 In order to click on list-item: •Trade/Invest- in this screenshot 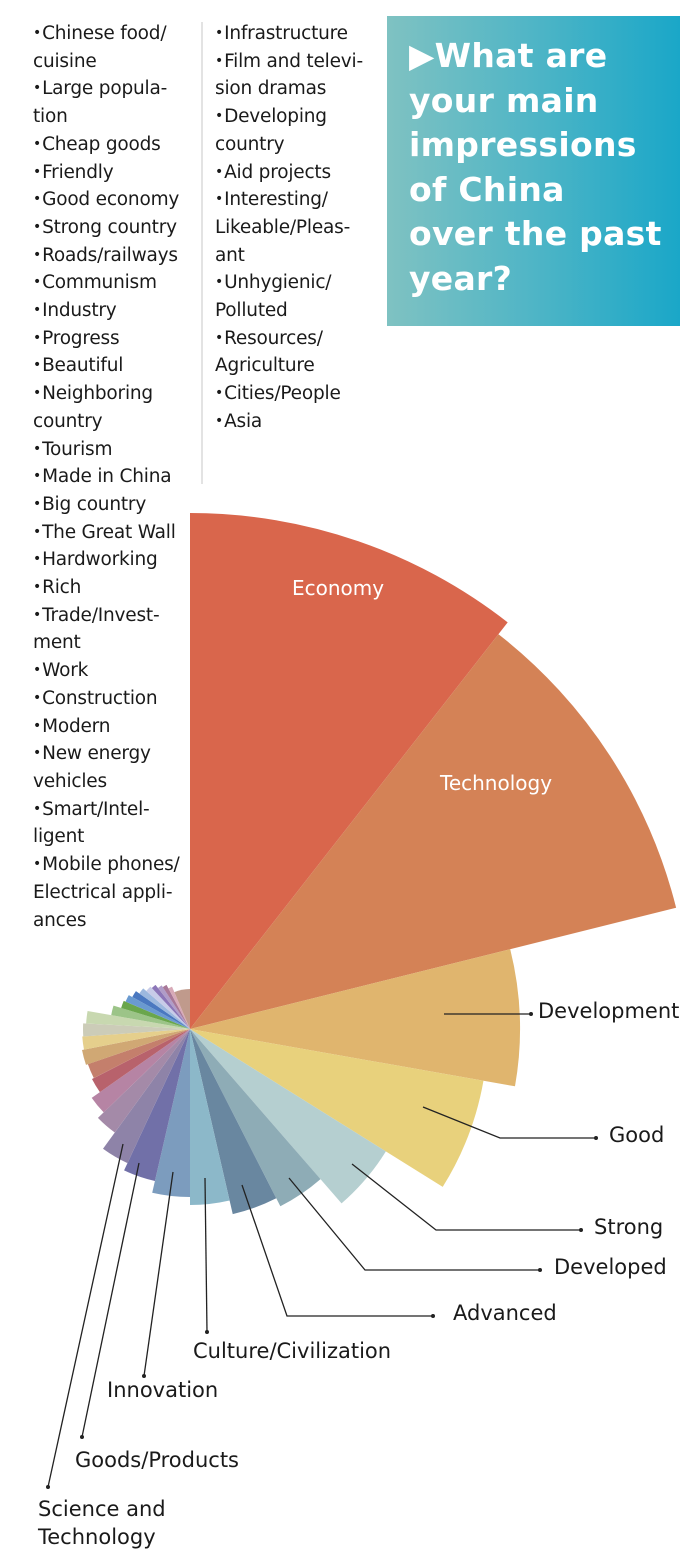, I will do `click(96, 615)`.